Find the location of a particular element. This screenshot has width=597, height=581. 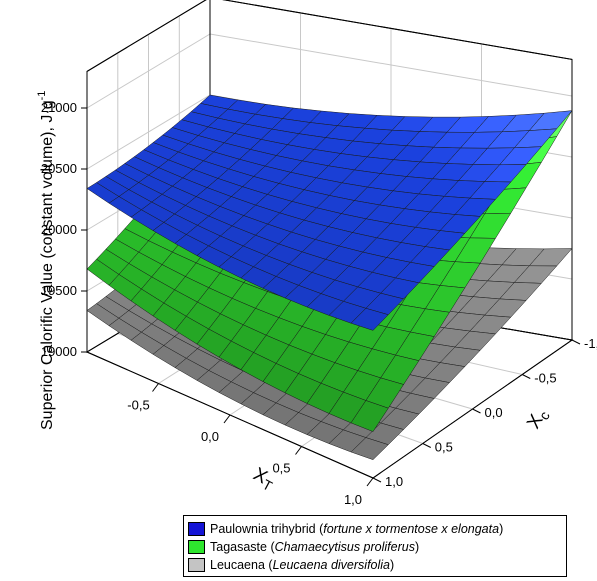

legend-item-leucaena: Leucaena (Leucaena diversifolia) is located at coordinates (291, 565).